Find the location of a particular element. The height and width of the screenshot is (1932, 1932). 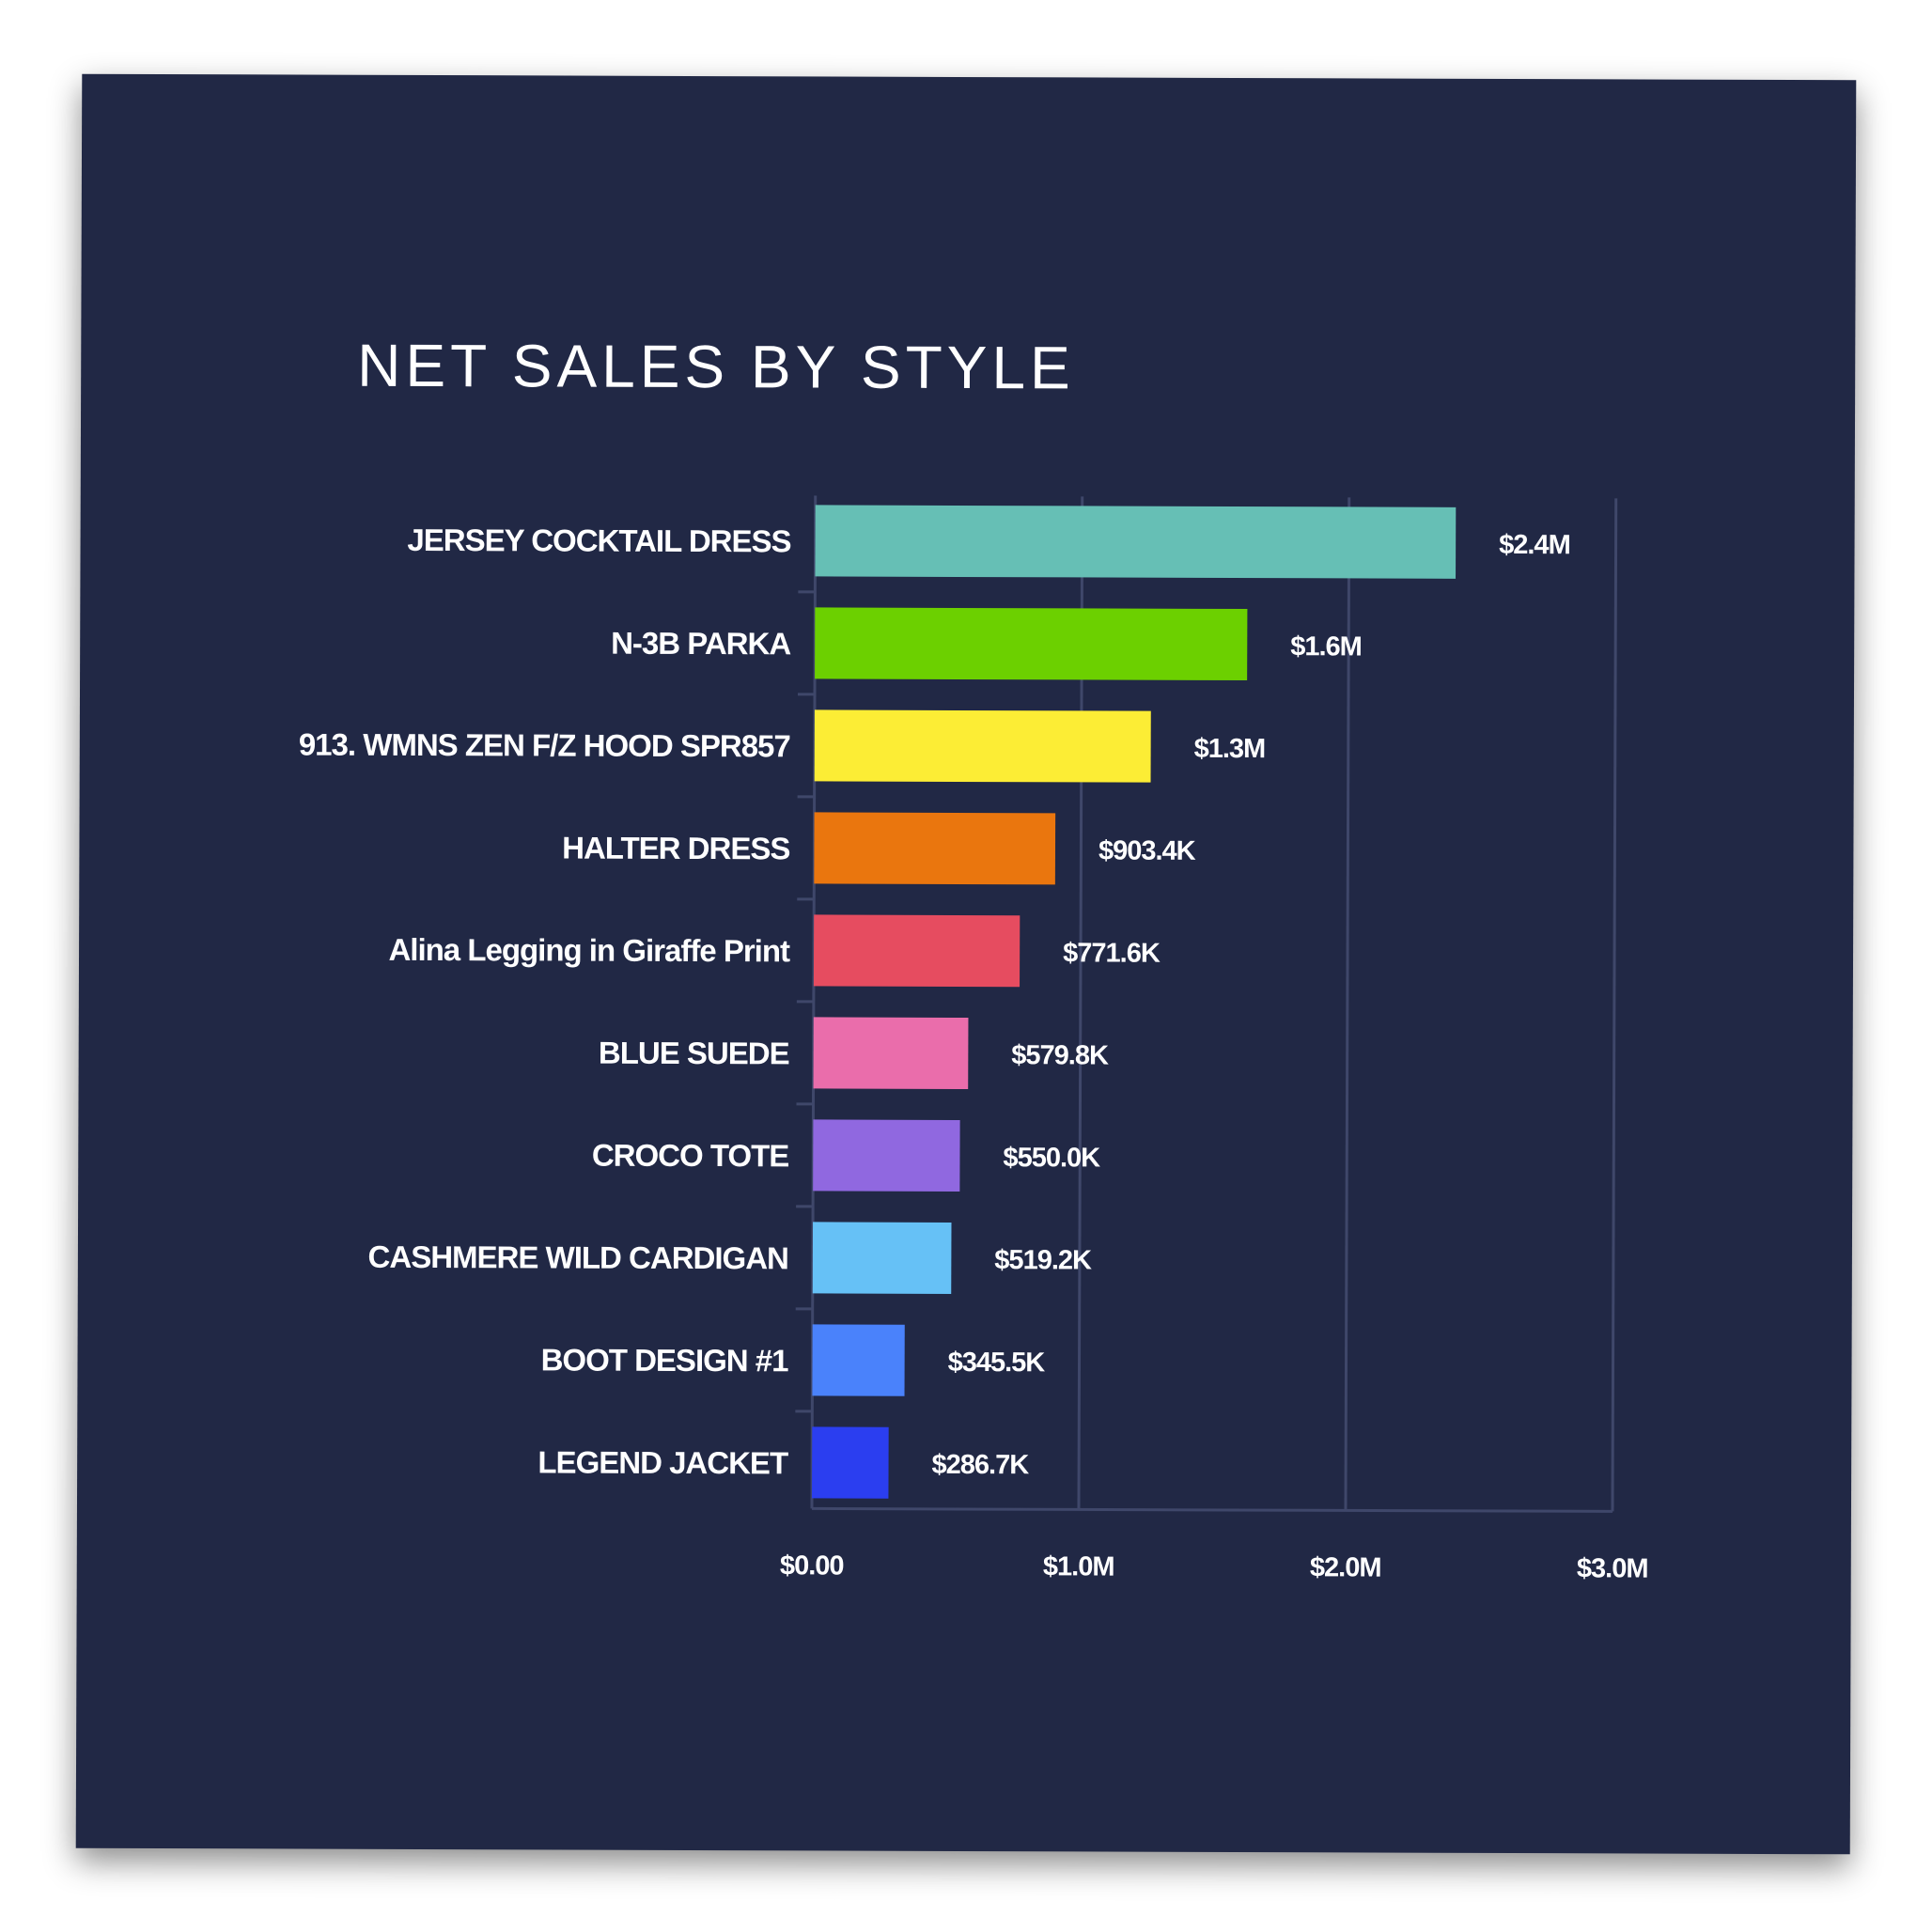

category-label: CROCO TOTE is located at coordinates (690, 1156).